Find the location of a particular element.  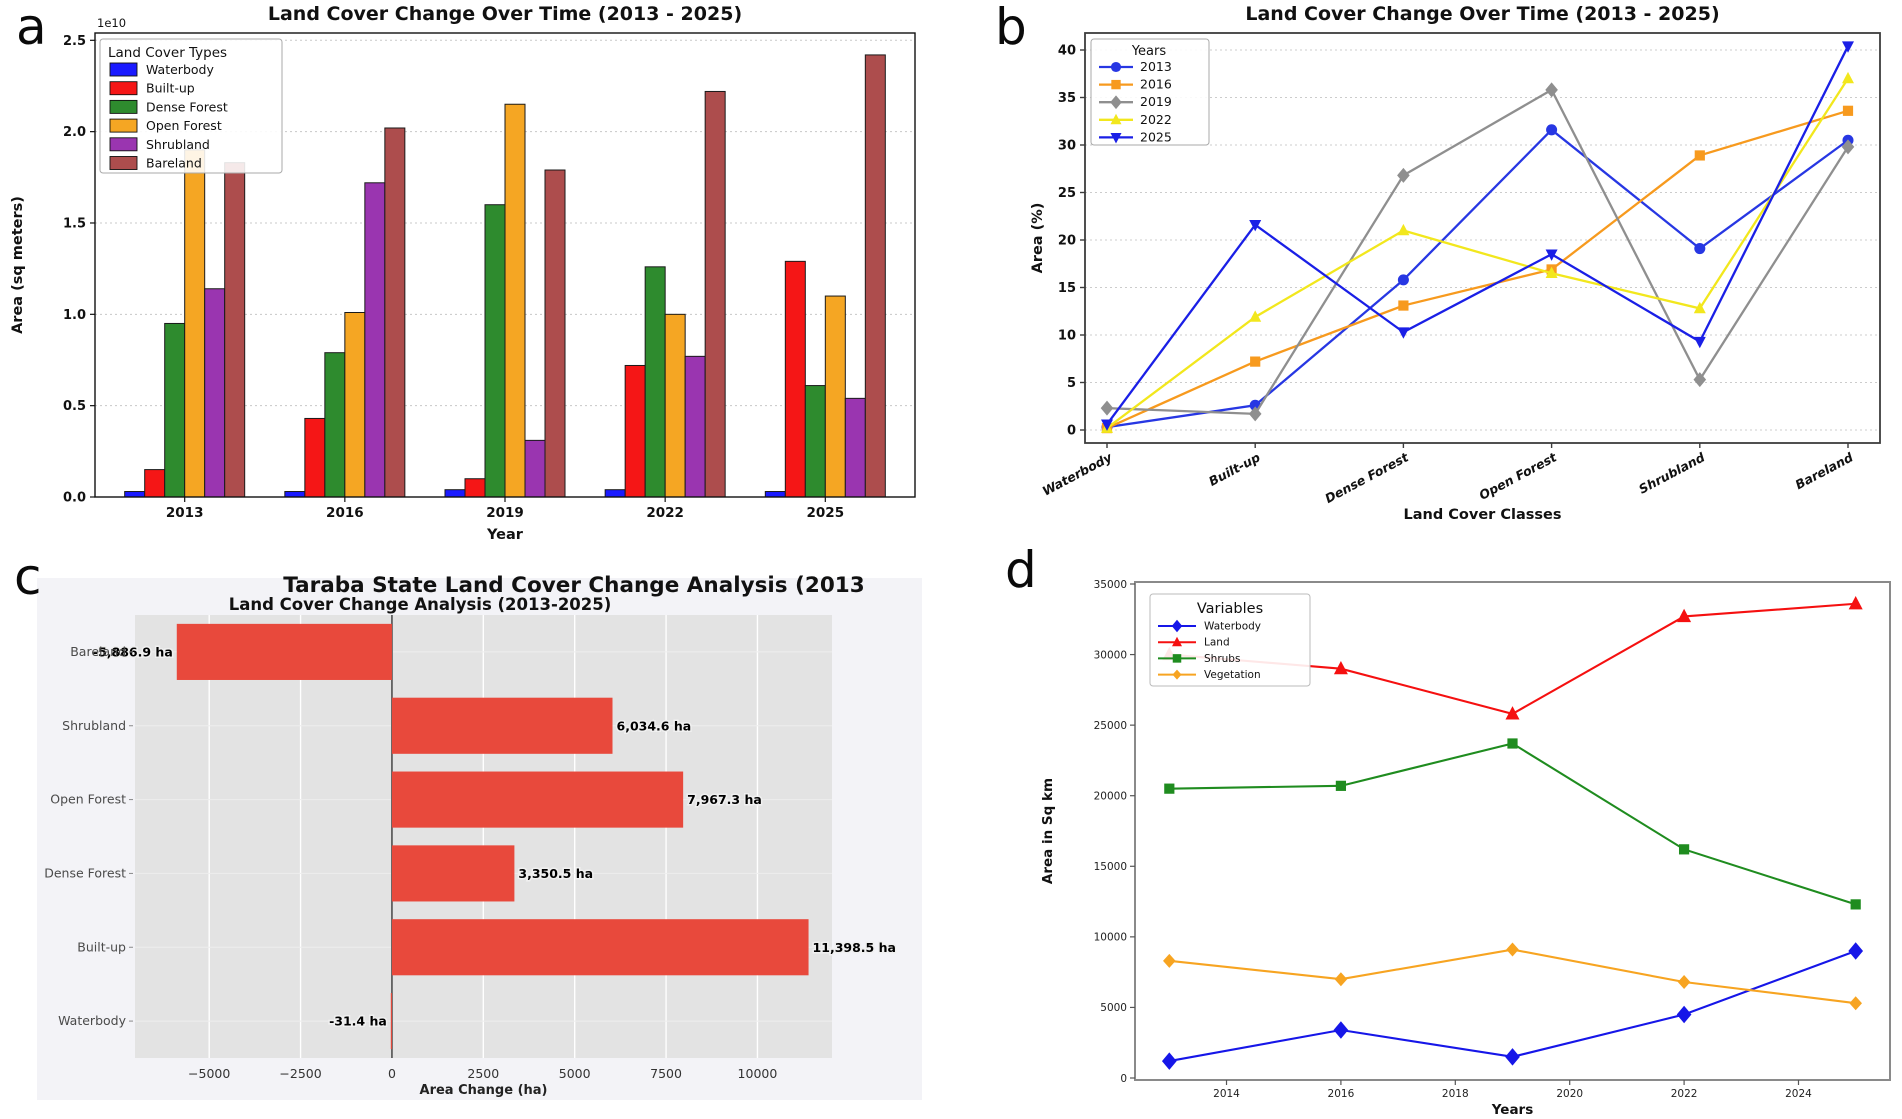

svg-text: 30 is located at coordinates (1067, 146).